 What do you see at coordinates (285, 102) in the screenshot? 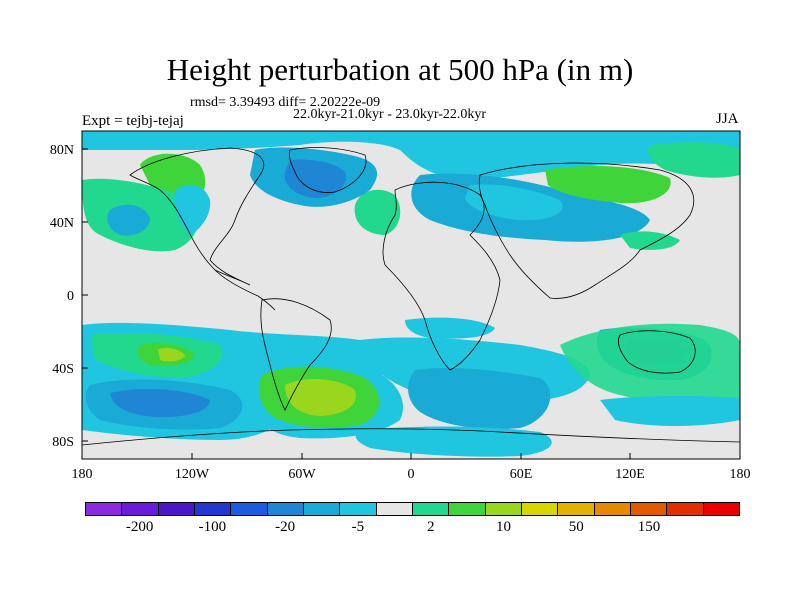
I see `rmsd-line: rmsd= 3.39493 diff= 2.20222e-09` at bounding box center [285, 102].